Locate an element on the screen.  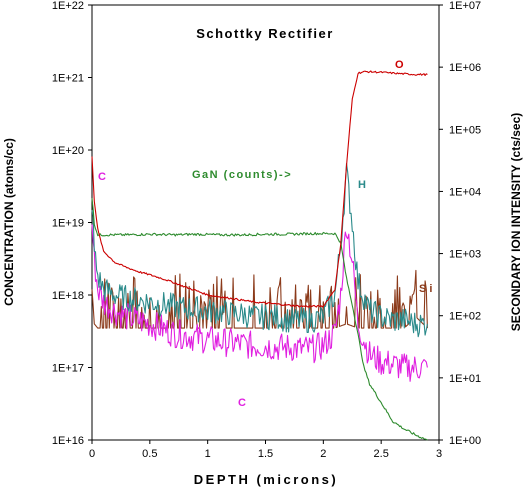
y-right-tick-label: 1E+01 is located at coordinates (465, 379).